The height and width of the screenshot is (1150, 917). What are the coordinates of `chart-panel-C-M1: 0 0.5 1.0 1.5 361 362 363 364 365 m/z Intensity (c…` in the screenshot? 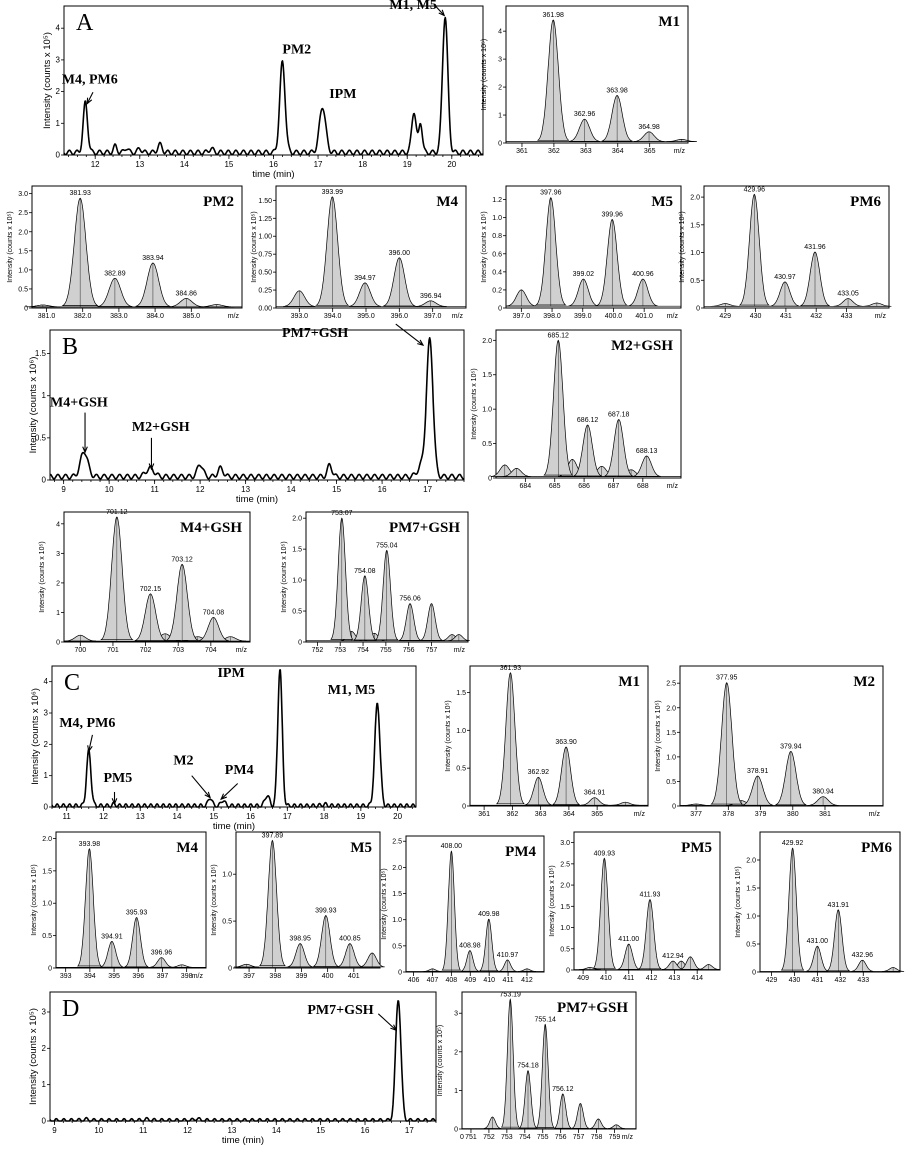 It's located at (548, 743).